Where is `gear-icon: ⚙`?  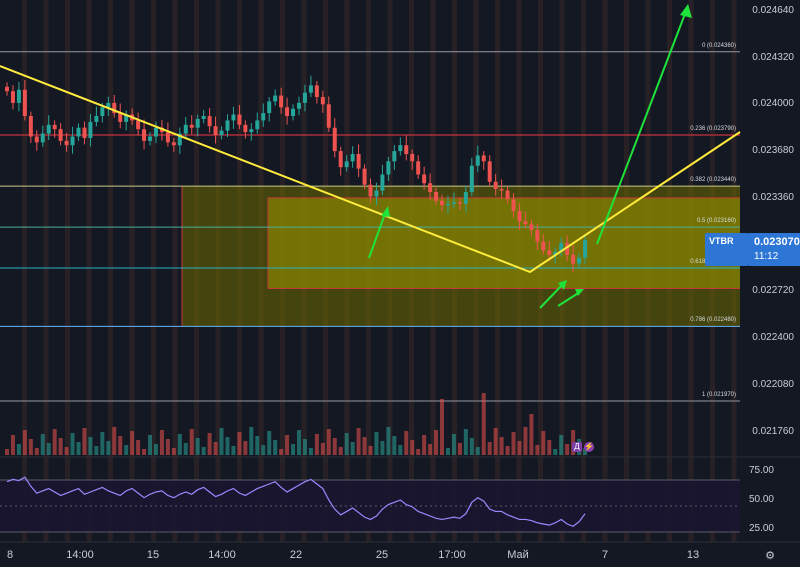
gear-icon: ⚙ is located at coordinates (770, 556).